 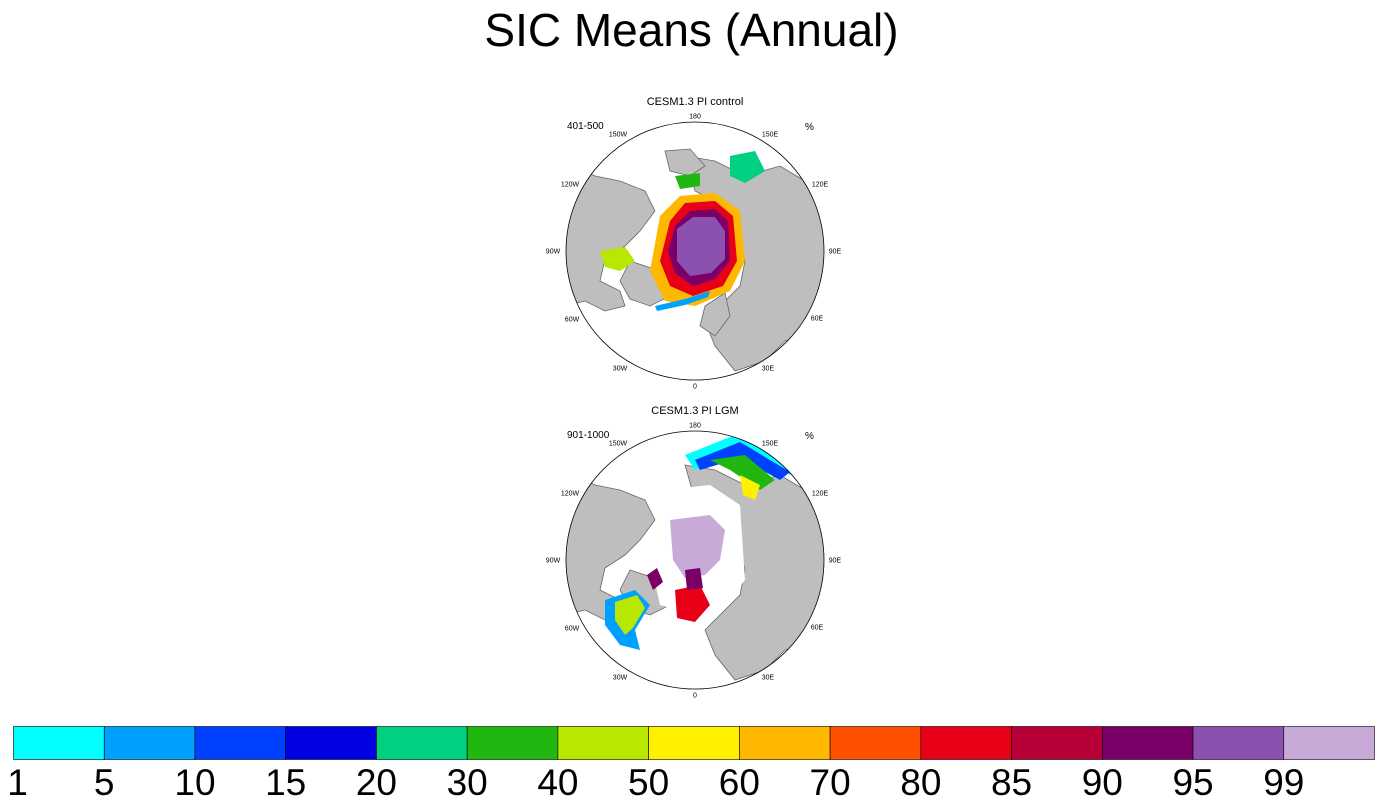 What do you see at coordinates (682, 301) in the screenshot?
I see `sea-ice-edge` at bounding box center [682, 301].